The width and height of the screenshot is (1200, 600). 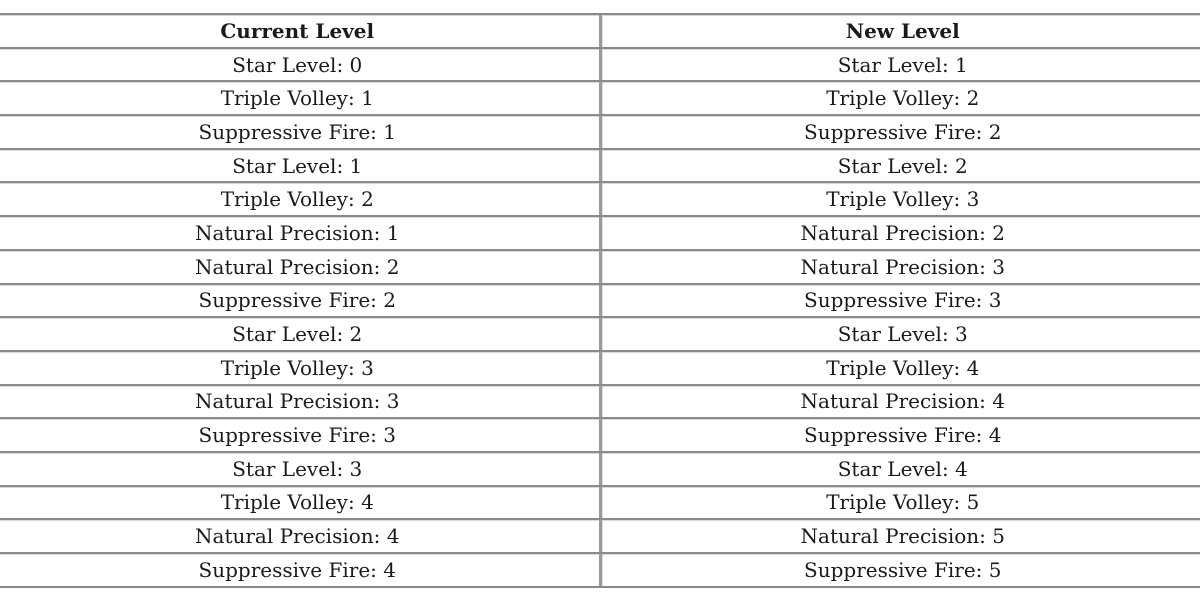 I want to click on table-row: Natural Precision: 2 Natural Precision: 3, so click(x=600, y=265).